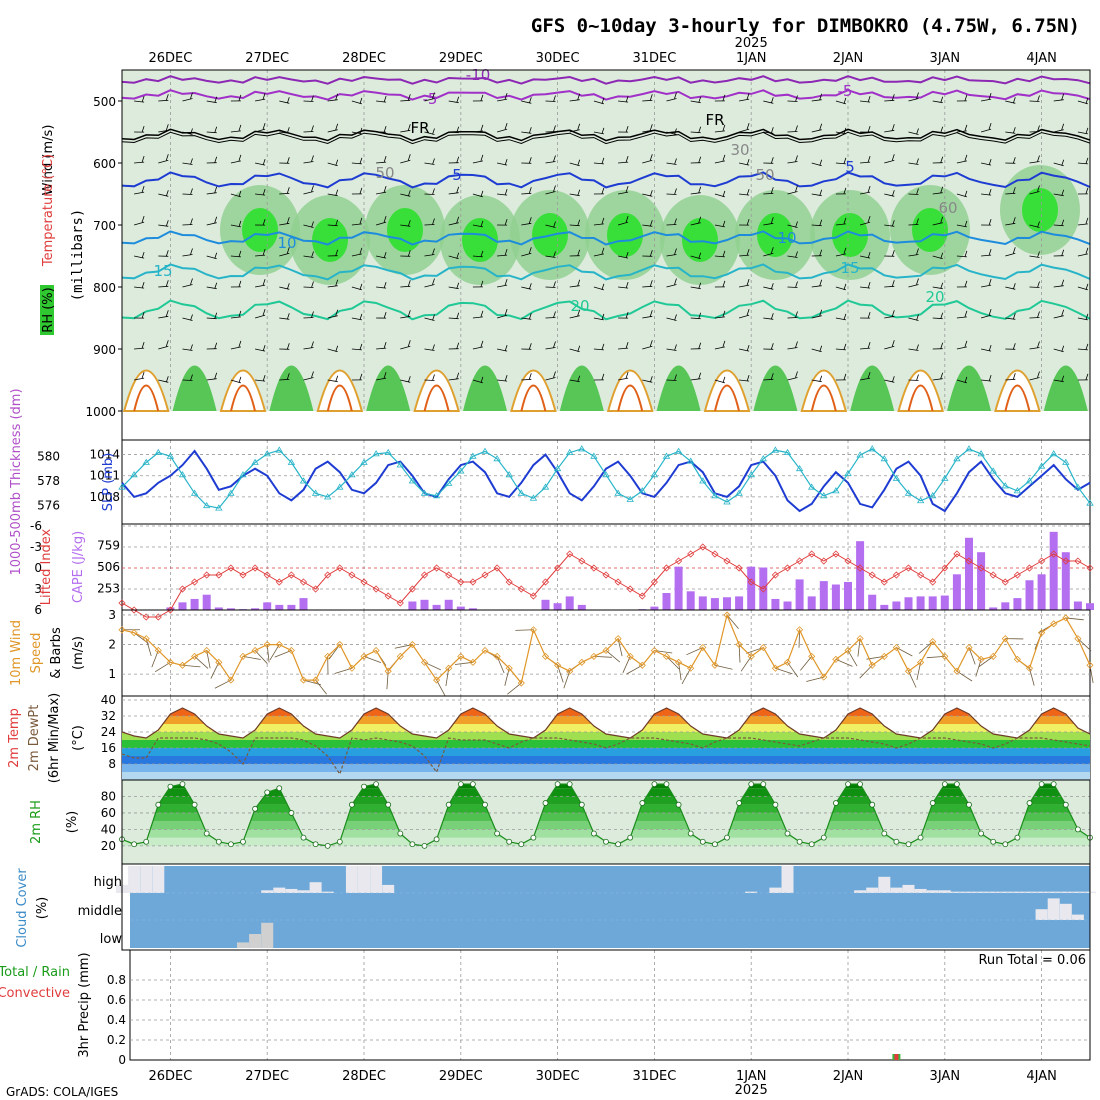  What do you see at coordinates (47, 310) in the screenshot?
I see `rh-legend-swatch` at bounding box center [47, 310].